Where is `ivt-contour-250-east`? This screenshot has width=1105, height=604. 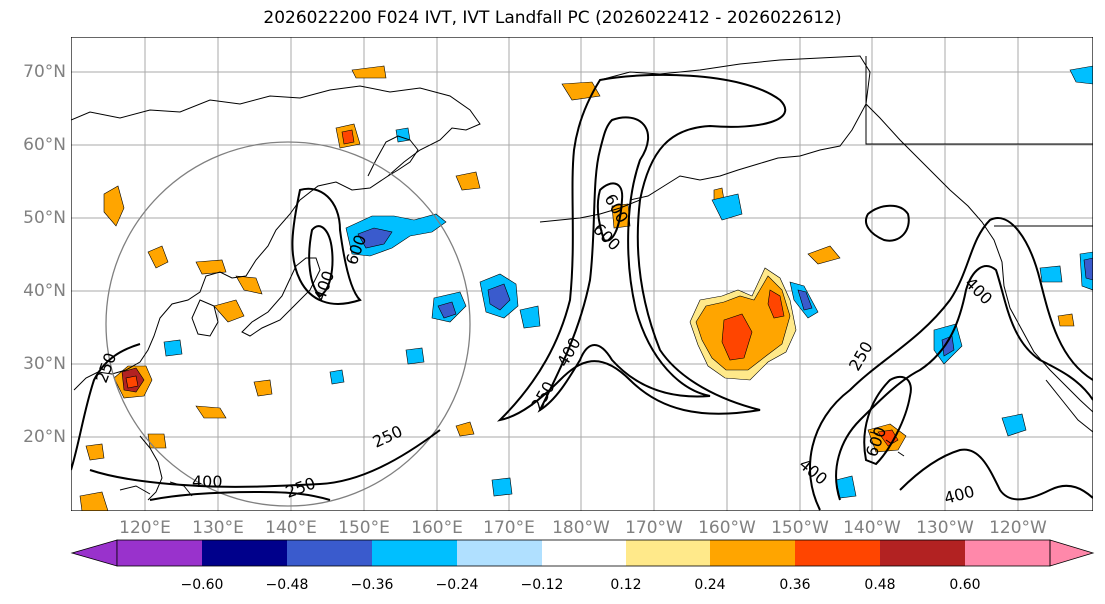 ivt-contour-250-east is located at coordinates (951, 364).